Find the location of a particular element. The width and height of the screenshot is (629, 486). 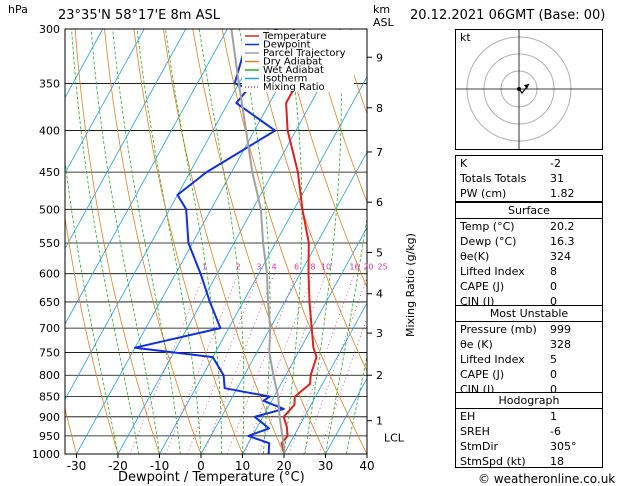

pressure-tick-label: 700 is located at coordinates (49, 328).